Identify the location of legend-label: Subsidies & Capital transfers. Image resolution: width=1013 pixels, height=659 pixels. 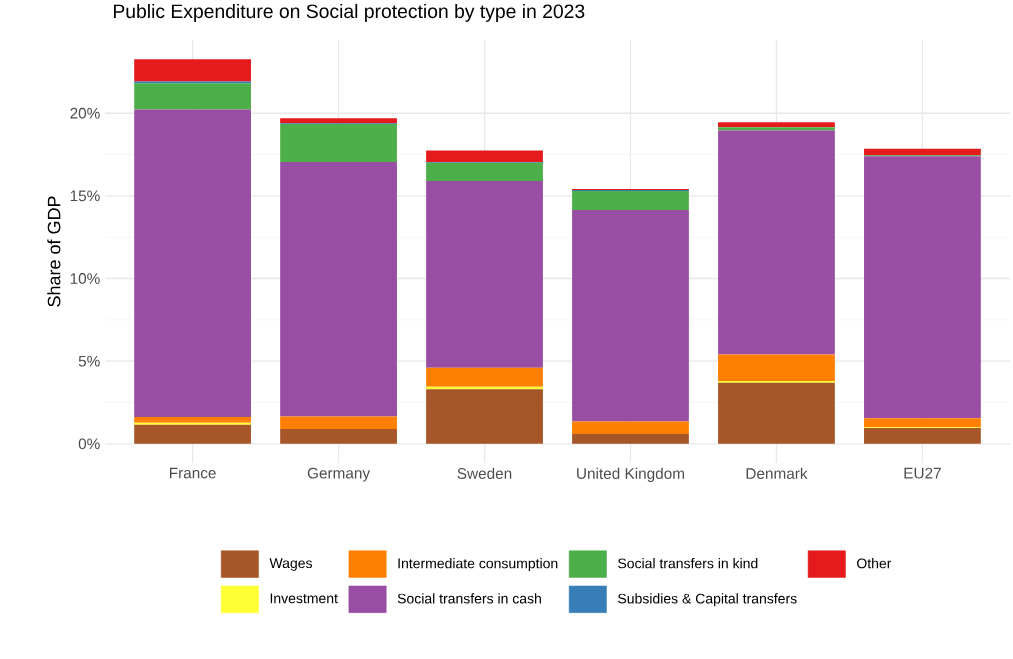
(707, 600).